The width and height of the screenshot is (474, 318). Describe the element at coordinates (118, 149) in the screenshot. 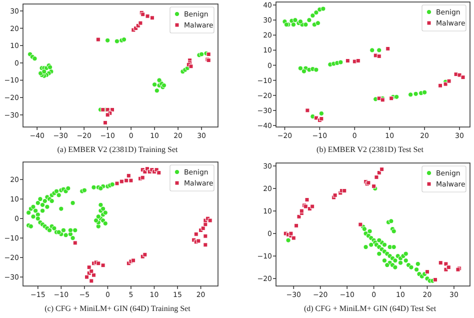

I see `text: (a) EMBER V2 (2381D) Training Set` at that location.